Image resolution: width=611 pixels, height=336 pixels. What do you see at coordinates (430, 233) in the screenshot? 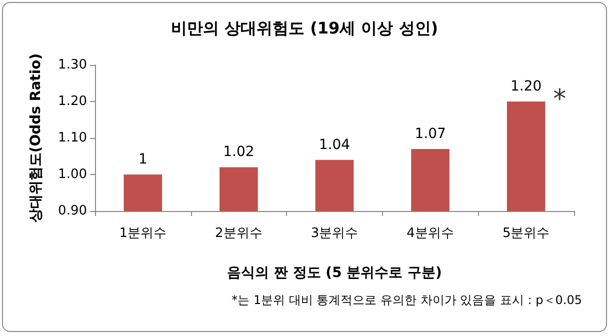
I see `x-tick-label: 4분위수` at bounding box center [430, 233].